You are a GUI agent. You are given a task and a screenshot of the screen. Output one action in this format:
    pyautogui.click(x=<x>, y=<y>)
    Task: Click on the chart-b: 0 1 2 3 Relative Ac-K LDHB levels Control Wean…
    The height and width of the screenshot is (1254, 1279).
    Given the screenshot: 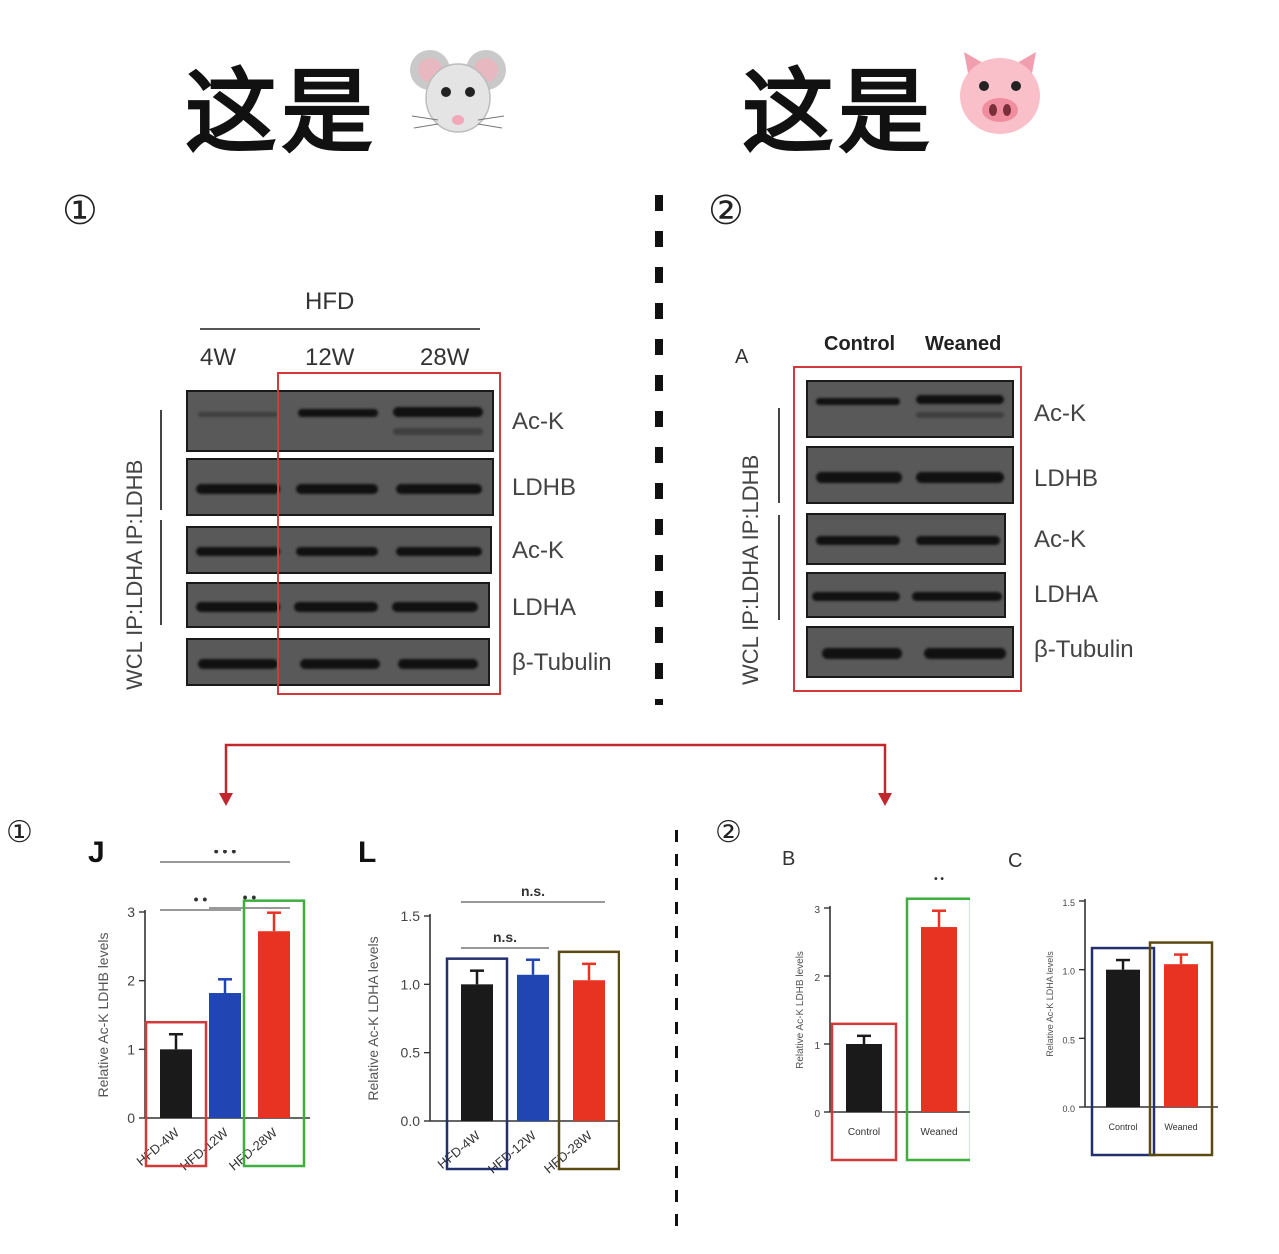 What is the action you would take?
    pyautogui.click(x=882, y=1018)
    